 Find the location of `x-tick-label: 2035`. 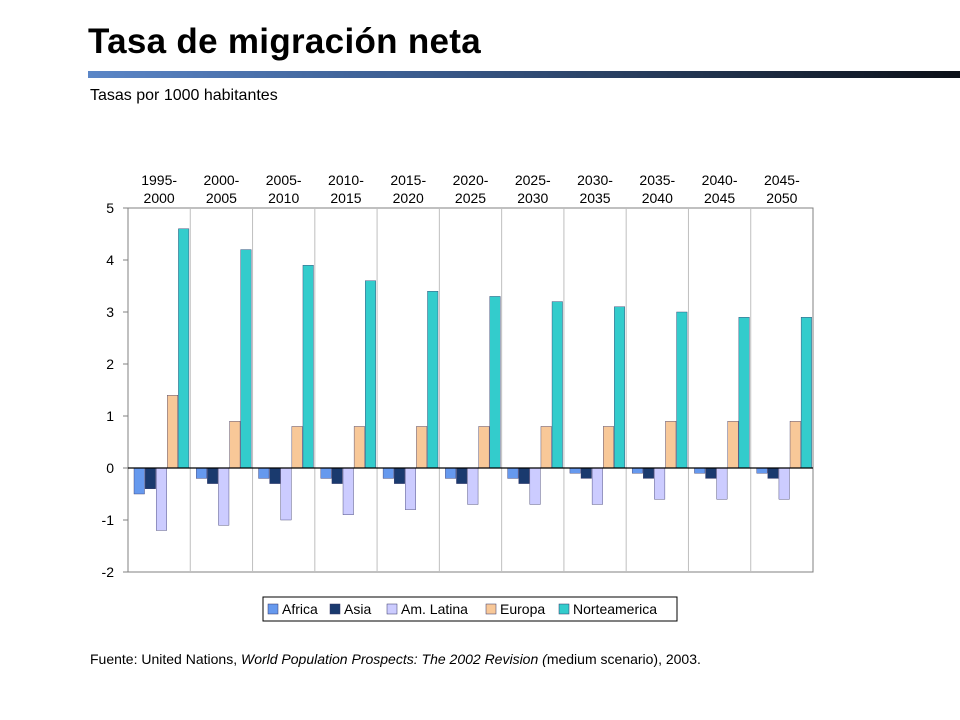

x-tick-label: 2035 is located at coordinates (594, 198).